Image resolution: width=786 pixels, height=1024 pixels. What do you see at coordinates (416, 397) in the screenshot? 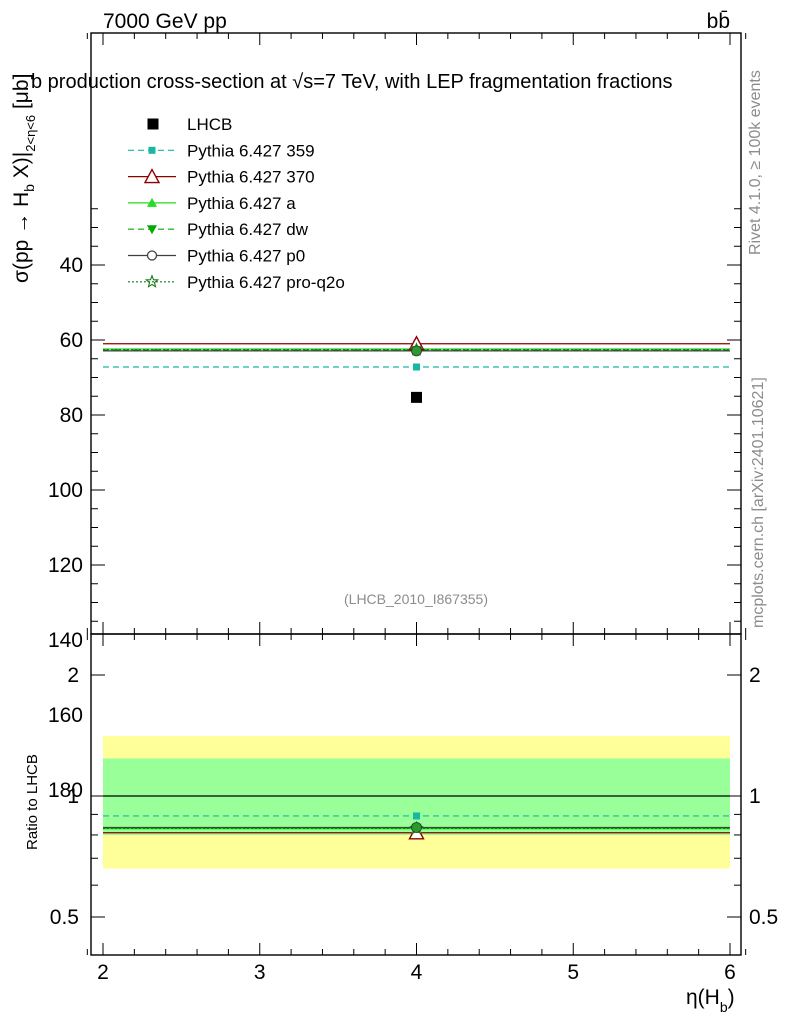
I see `data-point-lhcb` at bounding box center [416, 397].